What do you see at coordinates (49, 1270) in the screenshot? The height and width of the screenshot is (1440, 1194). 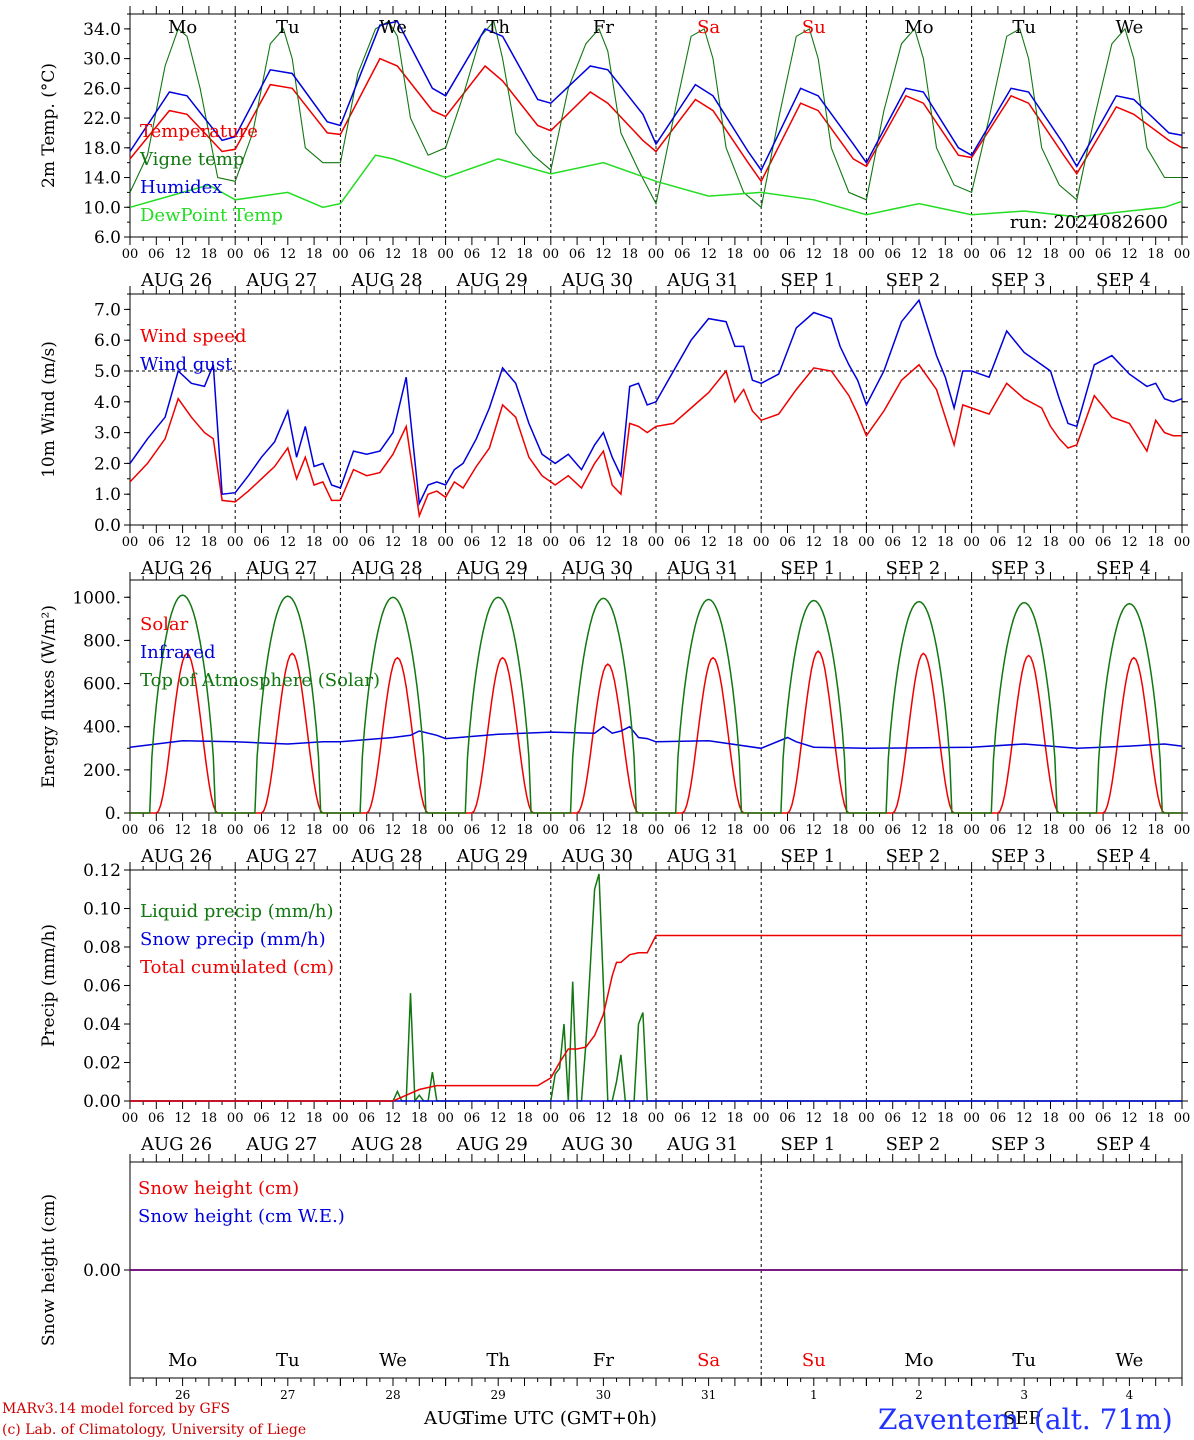 I see `y-axis-label: Snow height (cm)` at bounding box center [49, 1270].